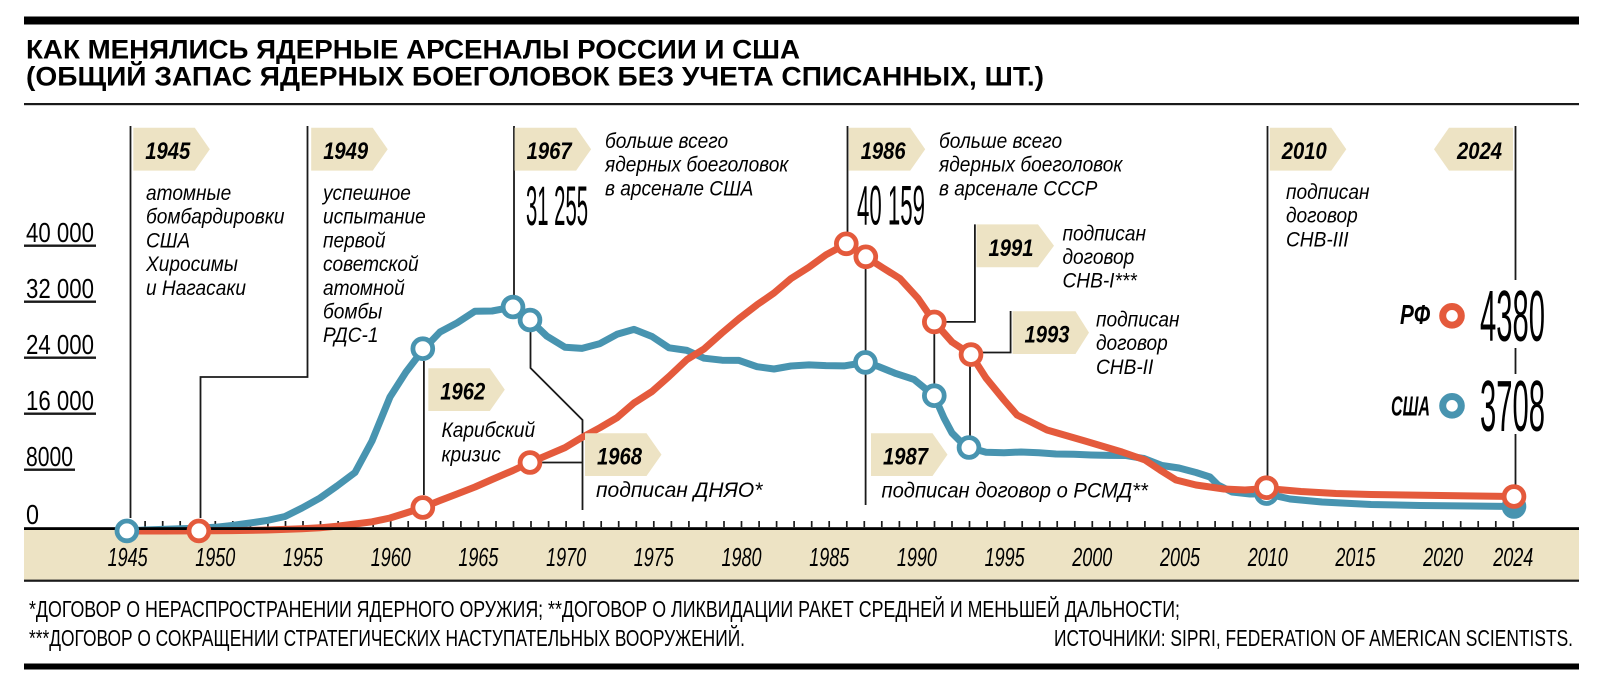 Image resolution: width=1600 pixels, height=691 pixels. I want to click on svg-text: 1991, so click(1011, 248).